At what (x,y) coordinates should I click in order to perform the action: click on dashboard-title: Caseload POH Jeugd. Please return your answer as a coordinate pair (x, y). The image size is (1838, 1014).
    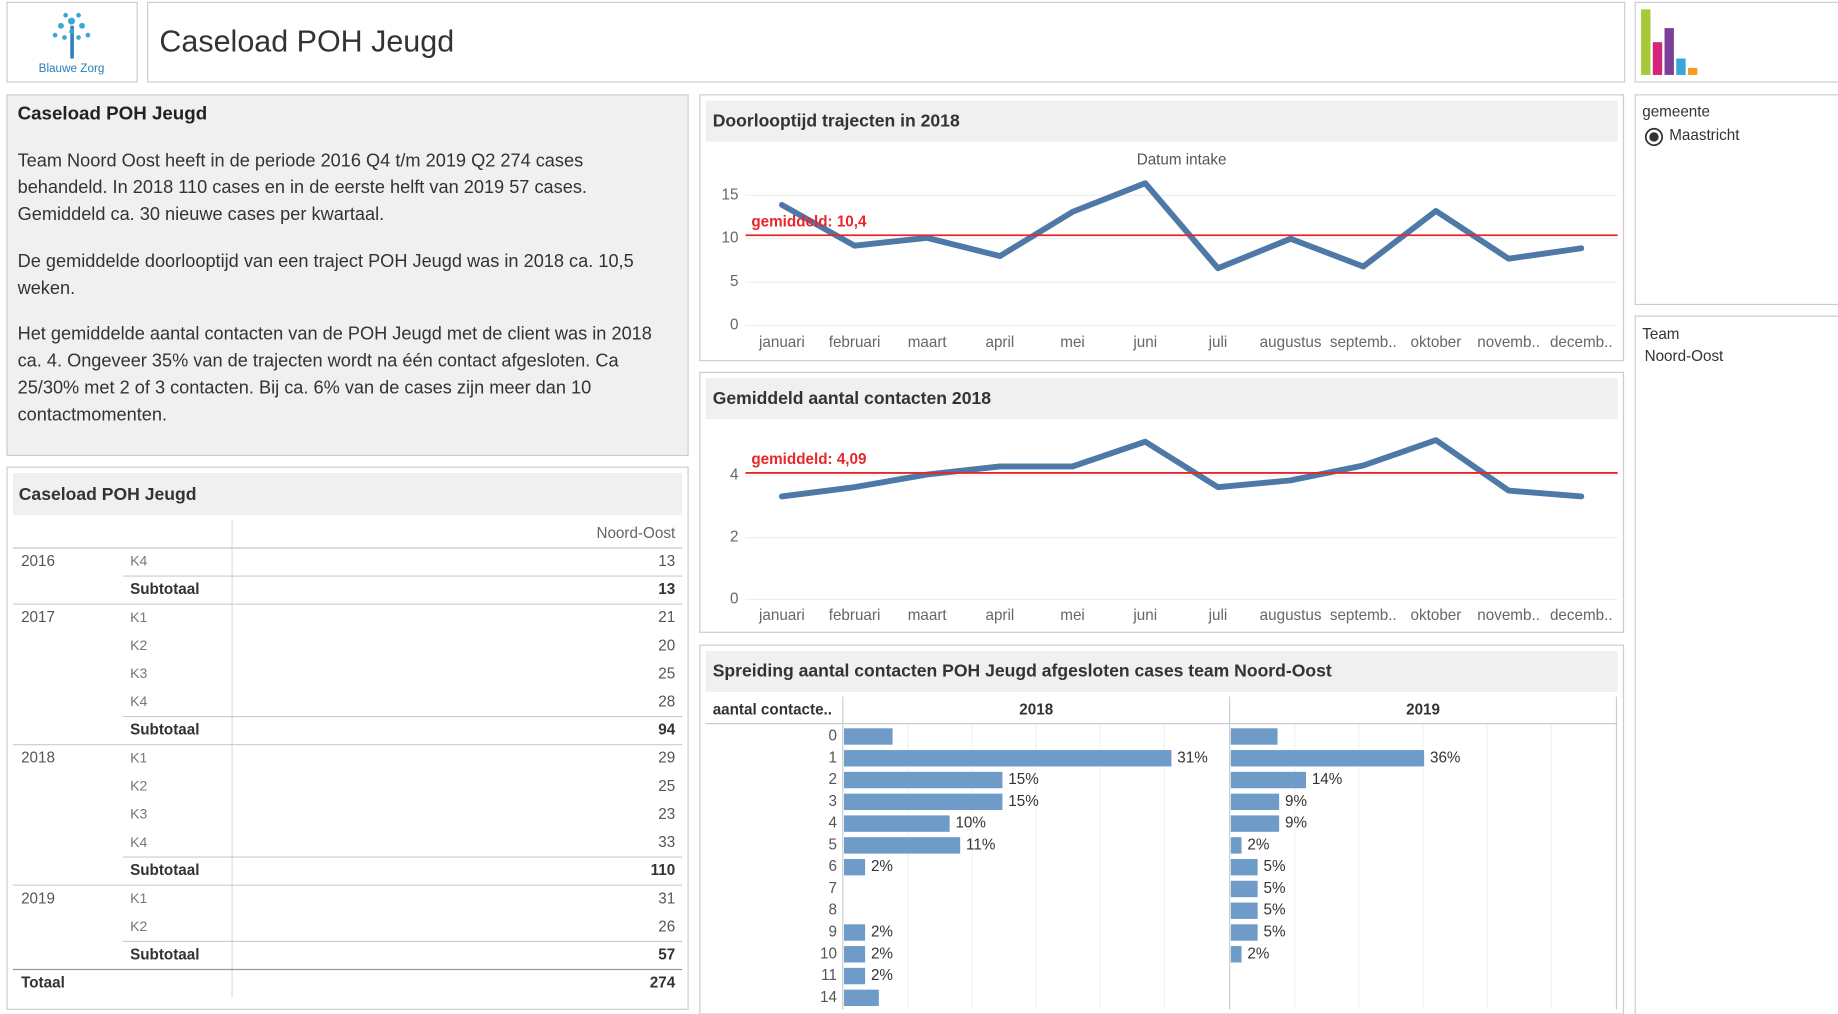
    Looking at the image, I should click on (306, 41).